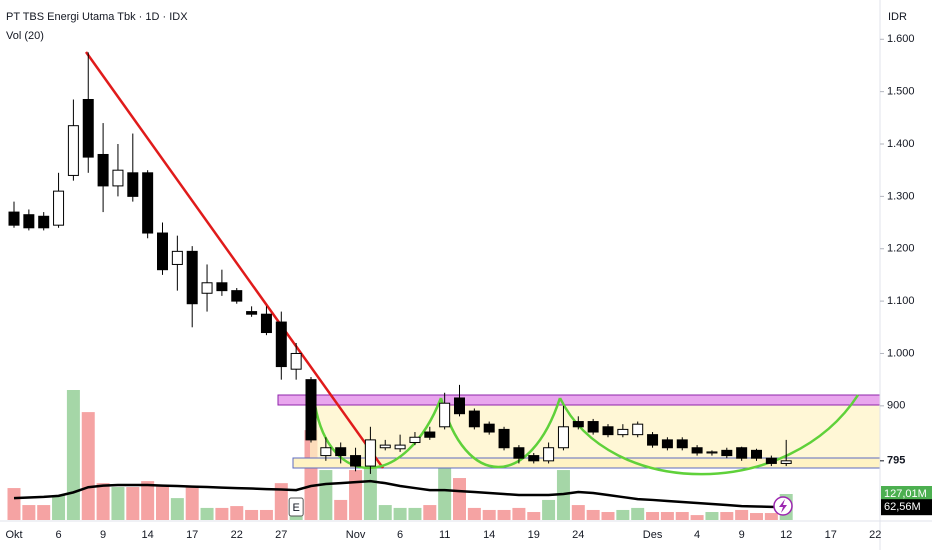  I want to click on y-tick-label: 1.400, so click(901, 144).